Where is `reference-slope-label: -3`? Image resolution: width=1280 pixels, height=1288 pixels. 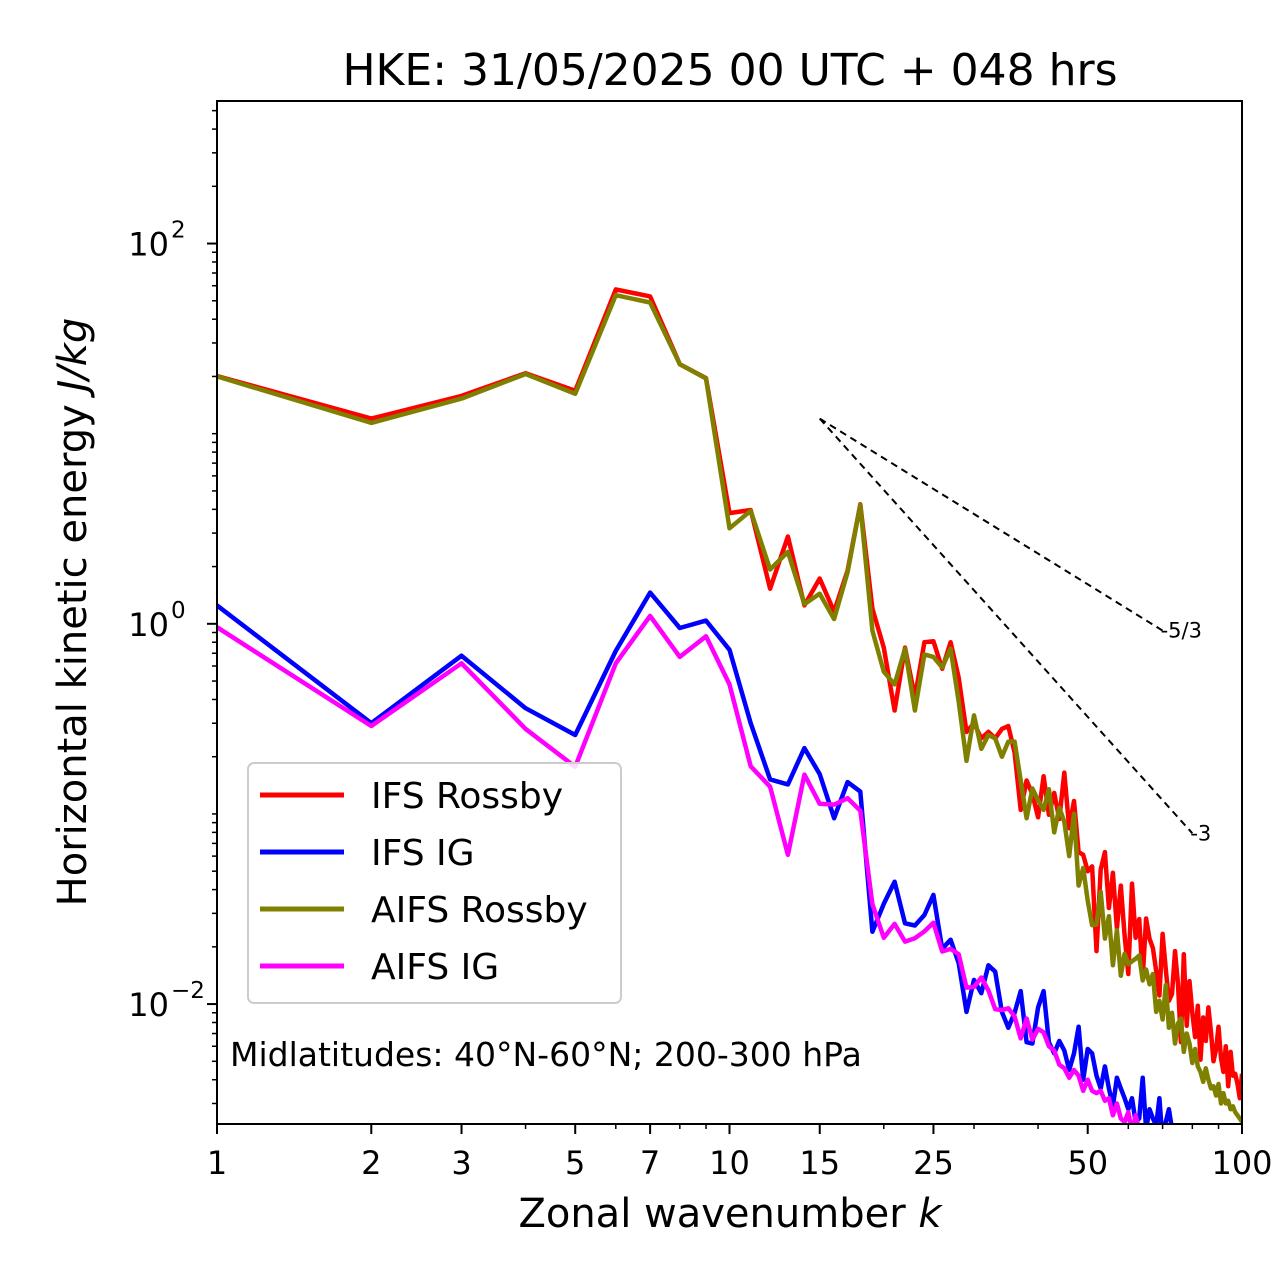 reference-slope-label: -3 is located at coordinates (1200, 833).